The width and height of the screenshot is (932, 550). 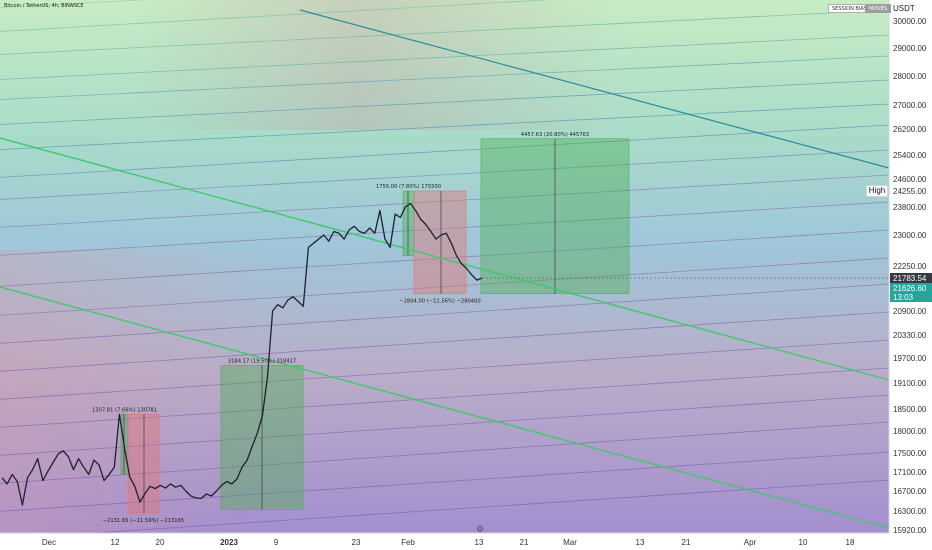 What do you see at coordinates (910, 235) in the screenshot?
I see `price-tick-label: 23000.00` at bounding box center [910, 235].